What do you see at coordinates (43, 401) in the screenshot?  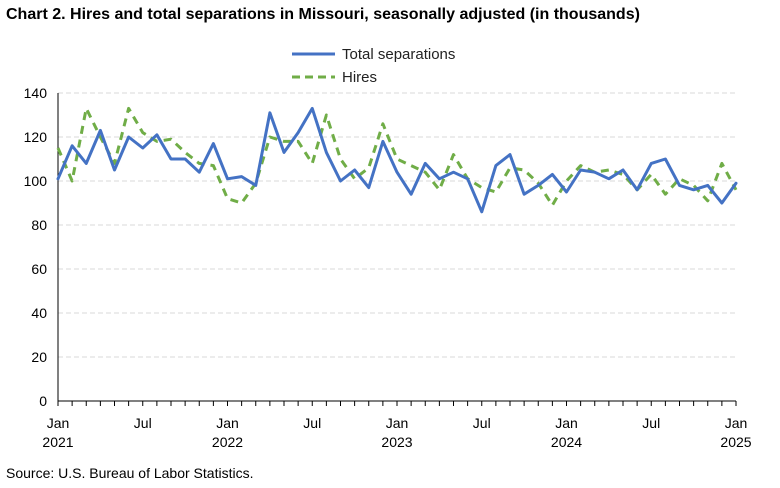 I see `y-tick-label: 0` at bounding box center [43, 401].